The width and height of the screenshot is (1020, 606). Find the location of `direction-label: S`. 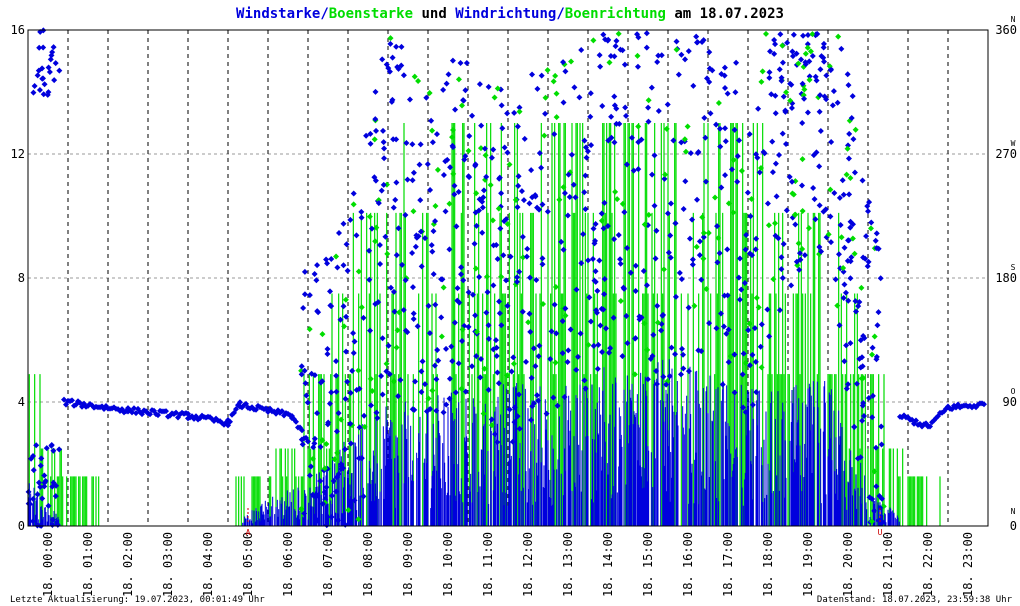

direction-label: S is located at coordinates (1013, 267).